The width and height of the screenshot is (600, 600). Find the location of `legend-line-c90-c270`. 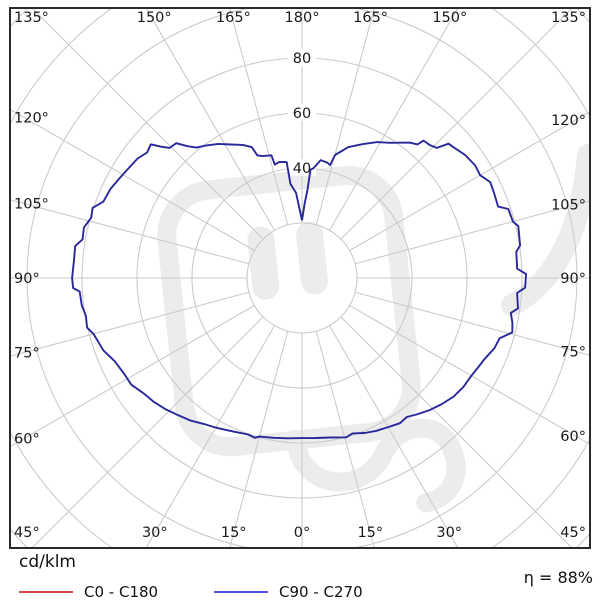

legend-line-c90-c270 is located at coordinates (241, 592).